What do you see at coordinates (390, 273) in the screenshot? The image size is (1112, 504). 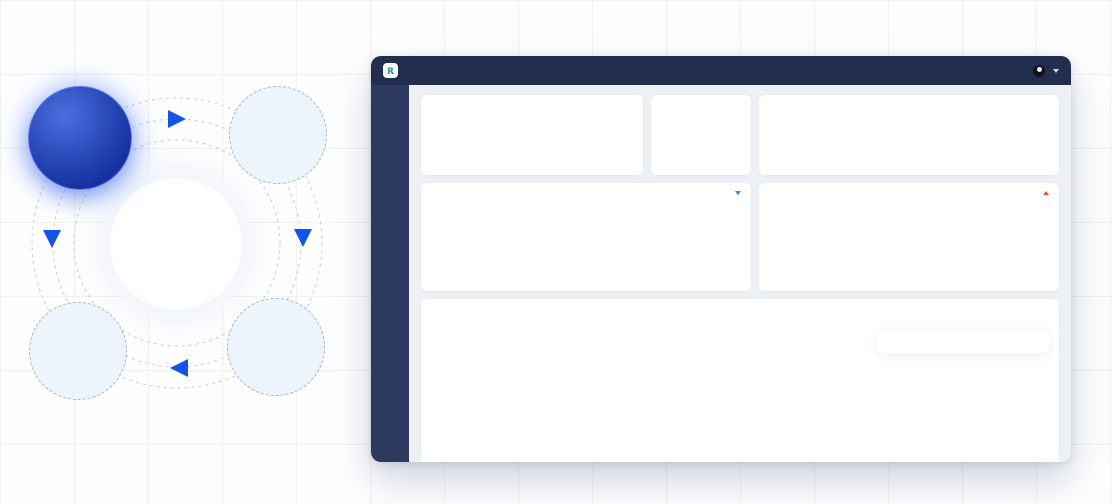 I see `sidebar` at bounding box center [390, 273].